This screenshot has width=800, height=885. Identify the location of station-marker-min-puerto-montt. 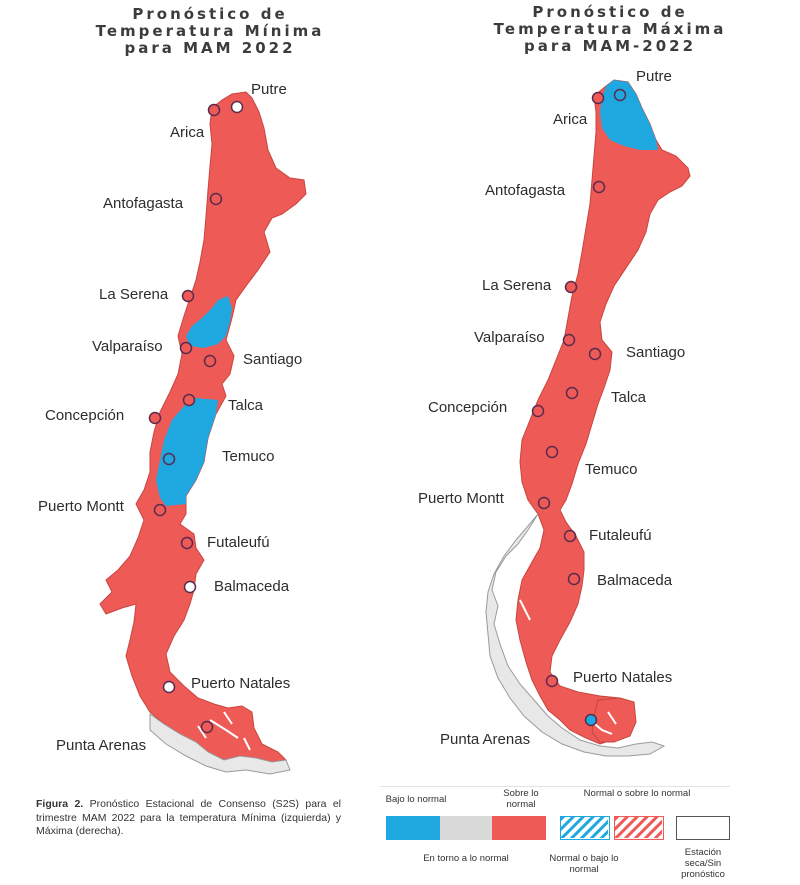
(160, 510).